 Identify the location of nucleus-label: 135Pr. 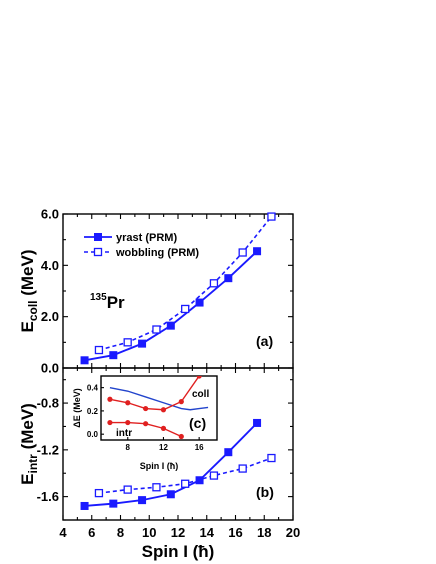
(107, 302).